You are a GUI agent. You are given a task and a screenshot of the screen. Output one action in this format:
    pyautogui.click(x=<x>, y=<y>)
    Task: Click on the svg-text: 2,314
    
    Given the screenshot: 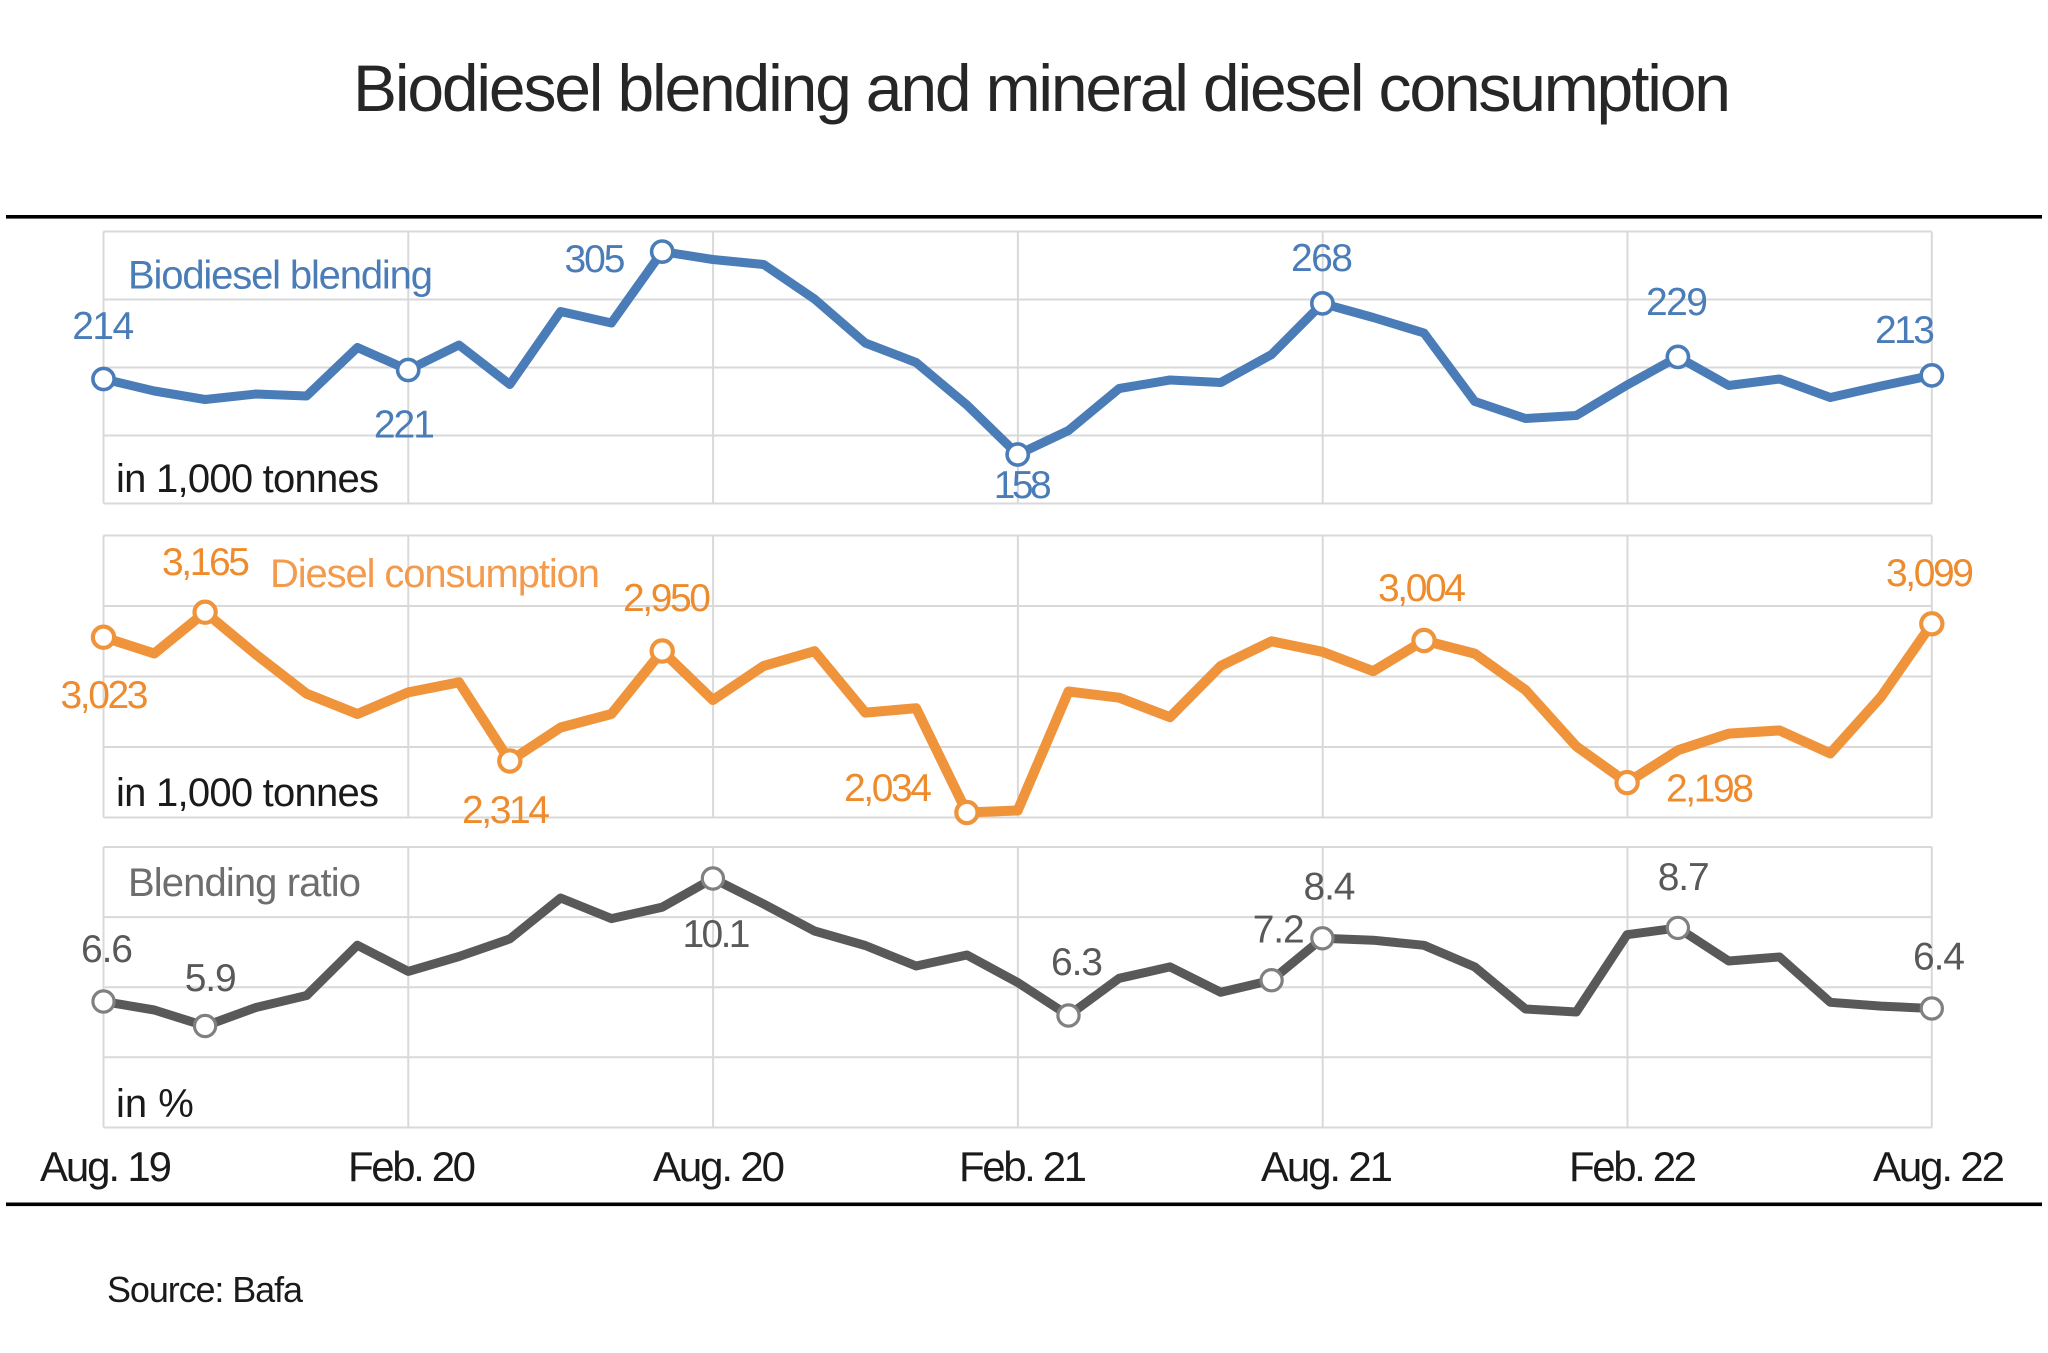 What is the action you would take?
    pyautogui.click(x=506, y=810)
    